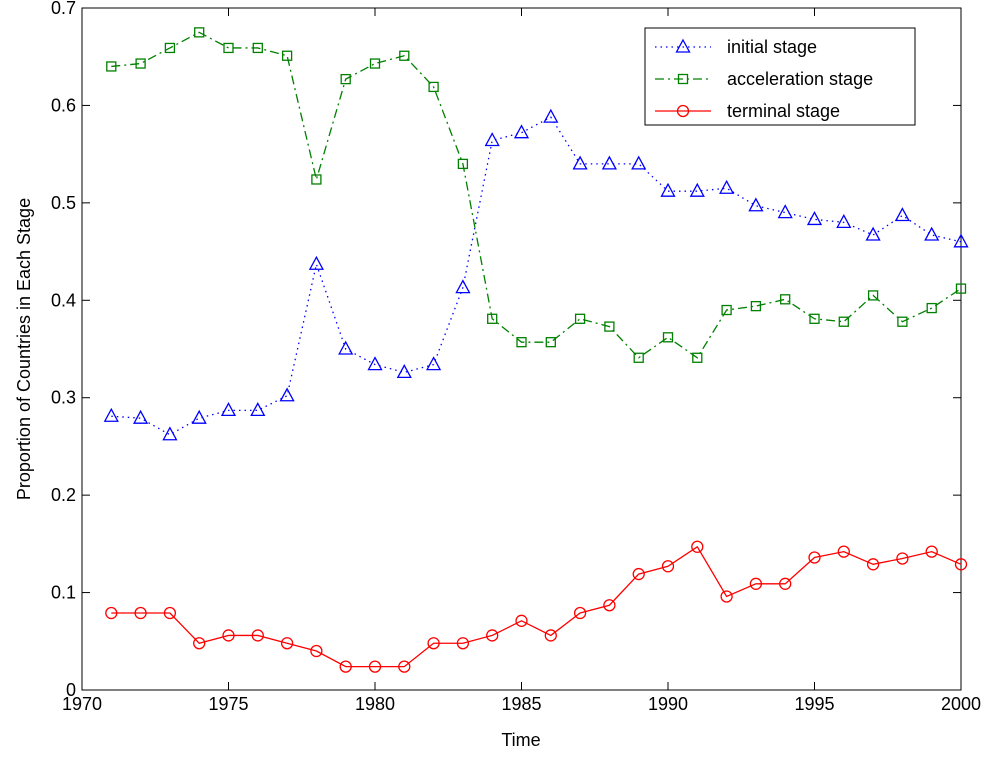 The width and height of the screenshot is (989, 758). Describe the element at coordinates (520, 740) in the screenshot. I see `x-axis-label: Time` at that location.